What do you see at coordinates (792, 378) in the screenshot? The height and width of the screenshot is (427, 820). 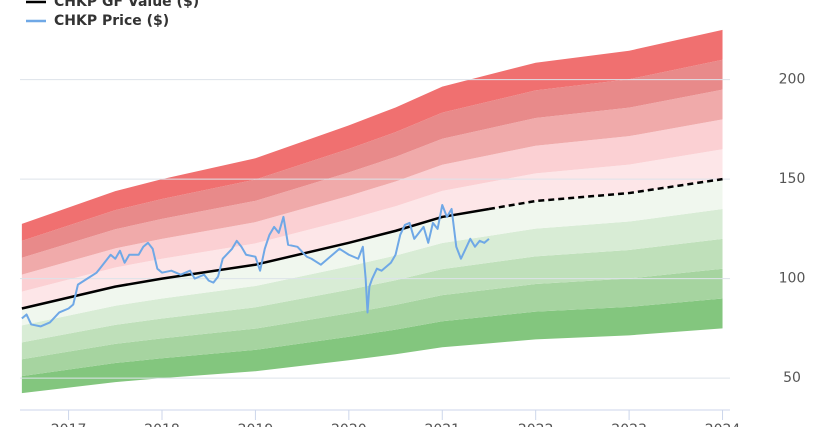 I see `y-tick-label: 50` at bounding box center [792, 378].